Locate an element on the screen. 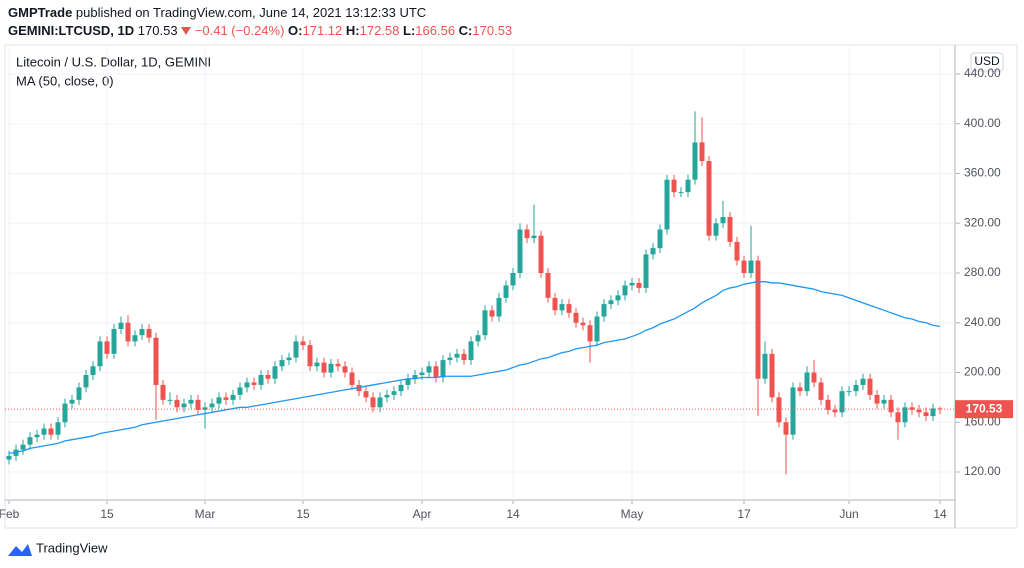 The height and width of the screenshot is (568, 1024). h-label: H: is located at coordinates (352, 30).